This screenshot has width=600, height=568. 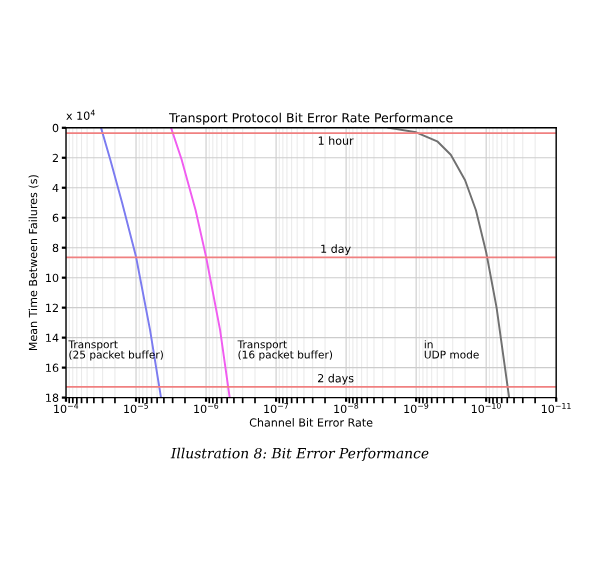 What do you see at coordinates (200, 262) in the screenshot?
I see `line-series` at bounding box center [200, 262].